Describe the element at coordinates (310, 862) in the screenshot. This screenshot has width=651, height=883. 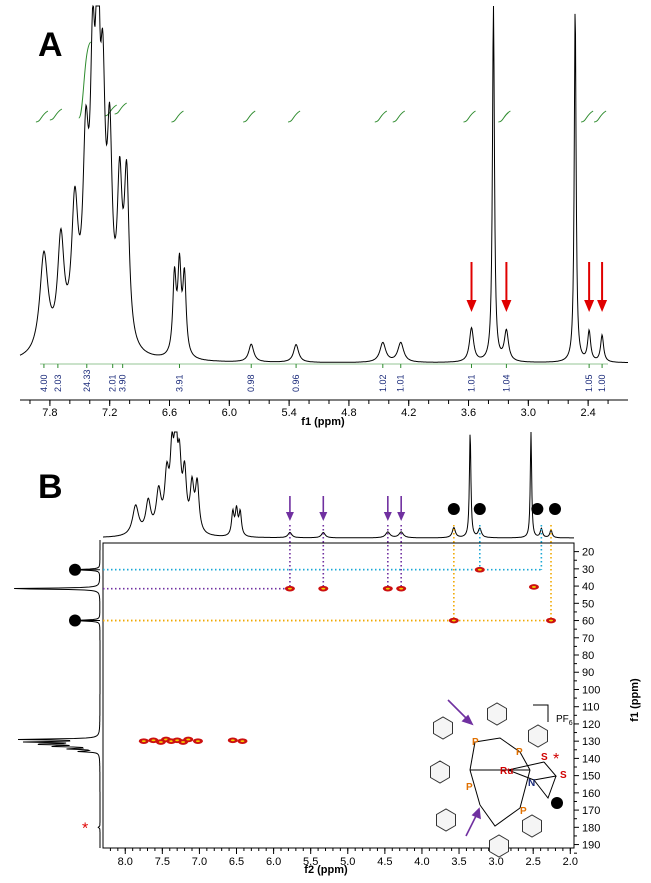
I see `x-tick-label: 5.5` at that location.